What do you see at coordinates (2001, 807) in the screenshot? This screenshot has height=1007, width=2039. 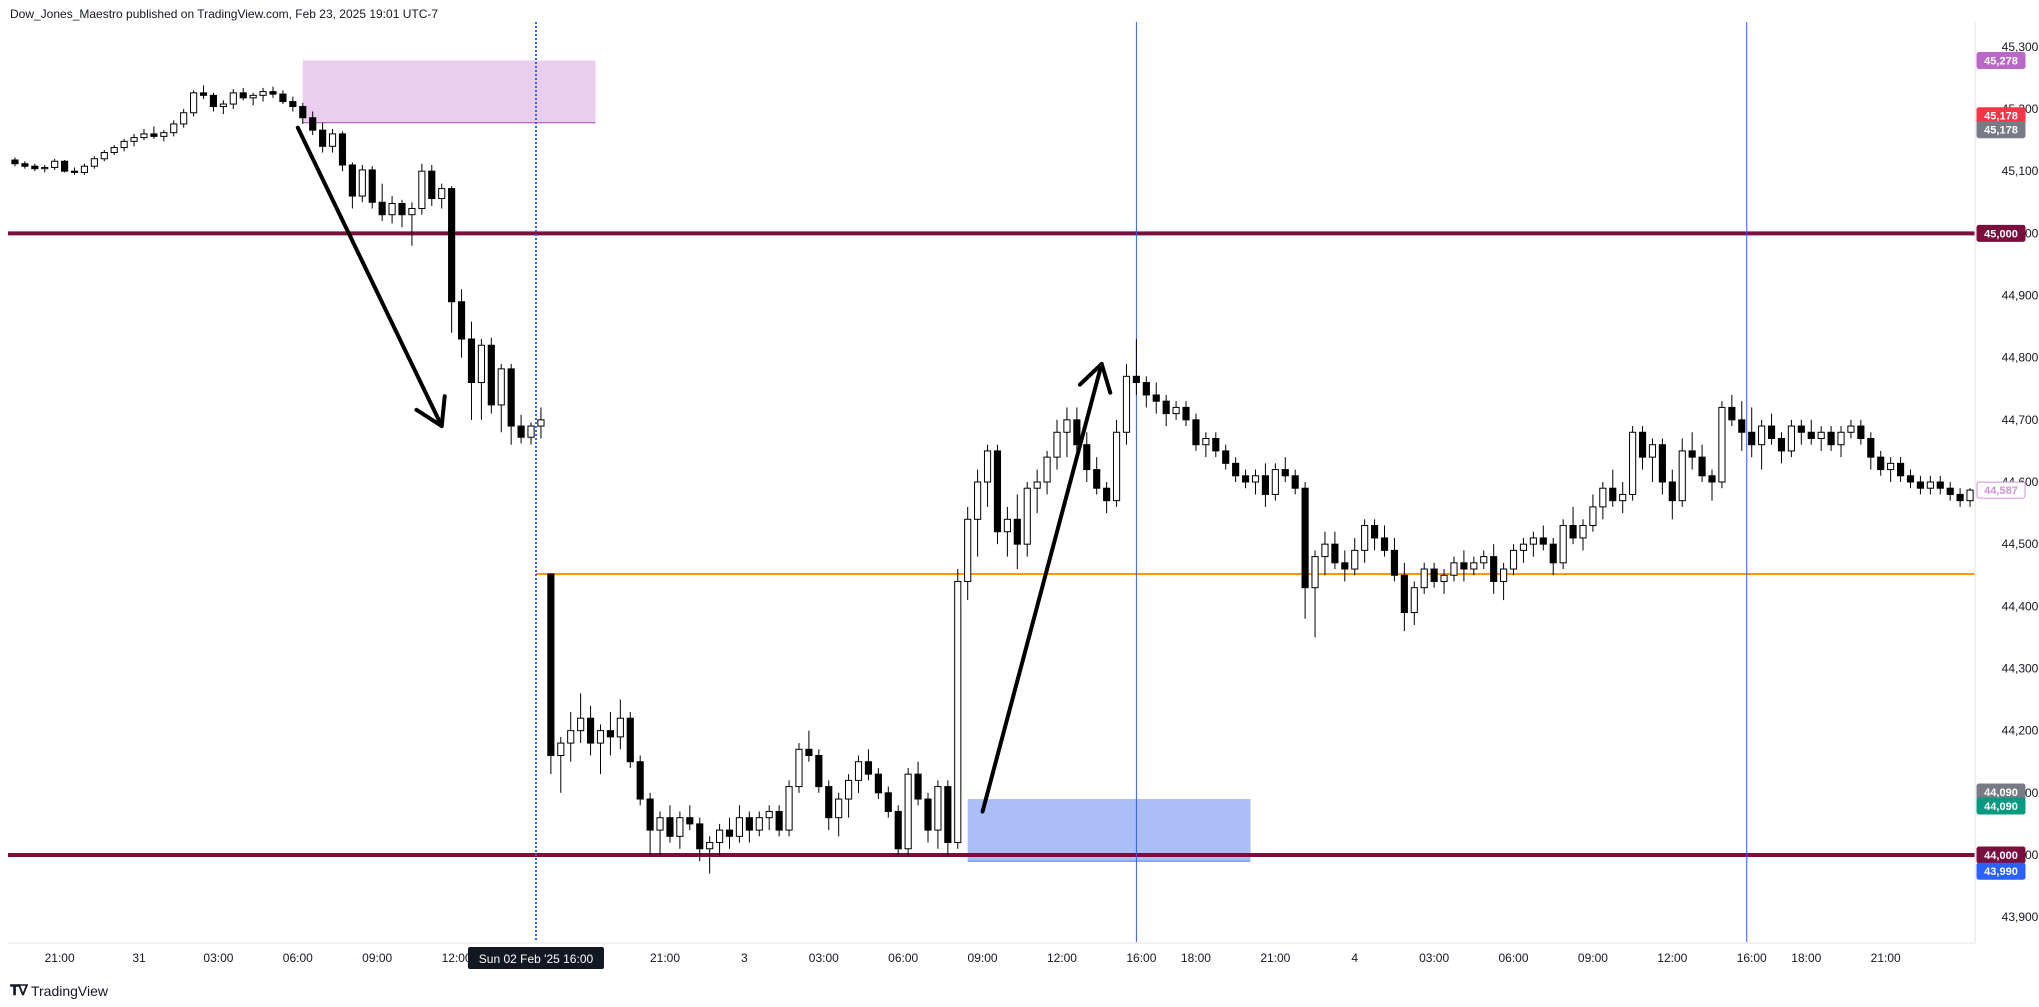 I see `price-label-text: 44,090` at bounding box center [2001, 807].